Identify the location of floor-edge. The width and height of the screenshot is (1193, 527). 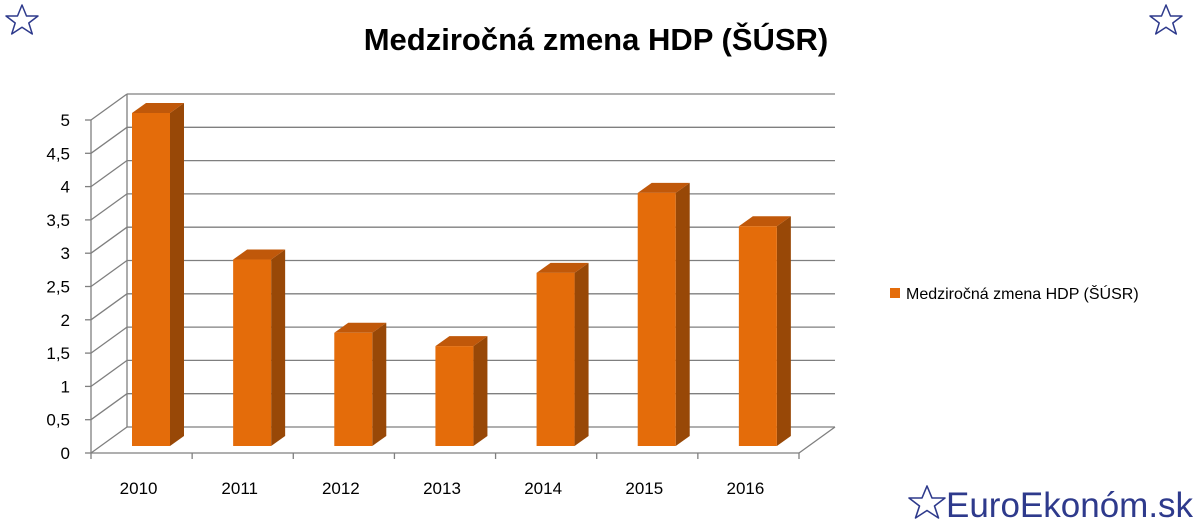
(817, 440).